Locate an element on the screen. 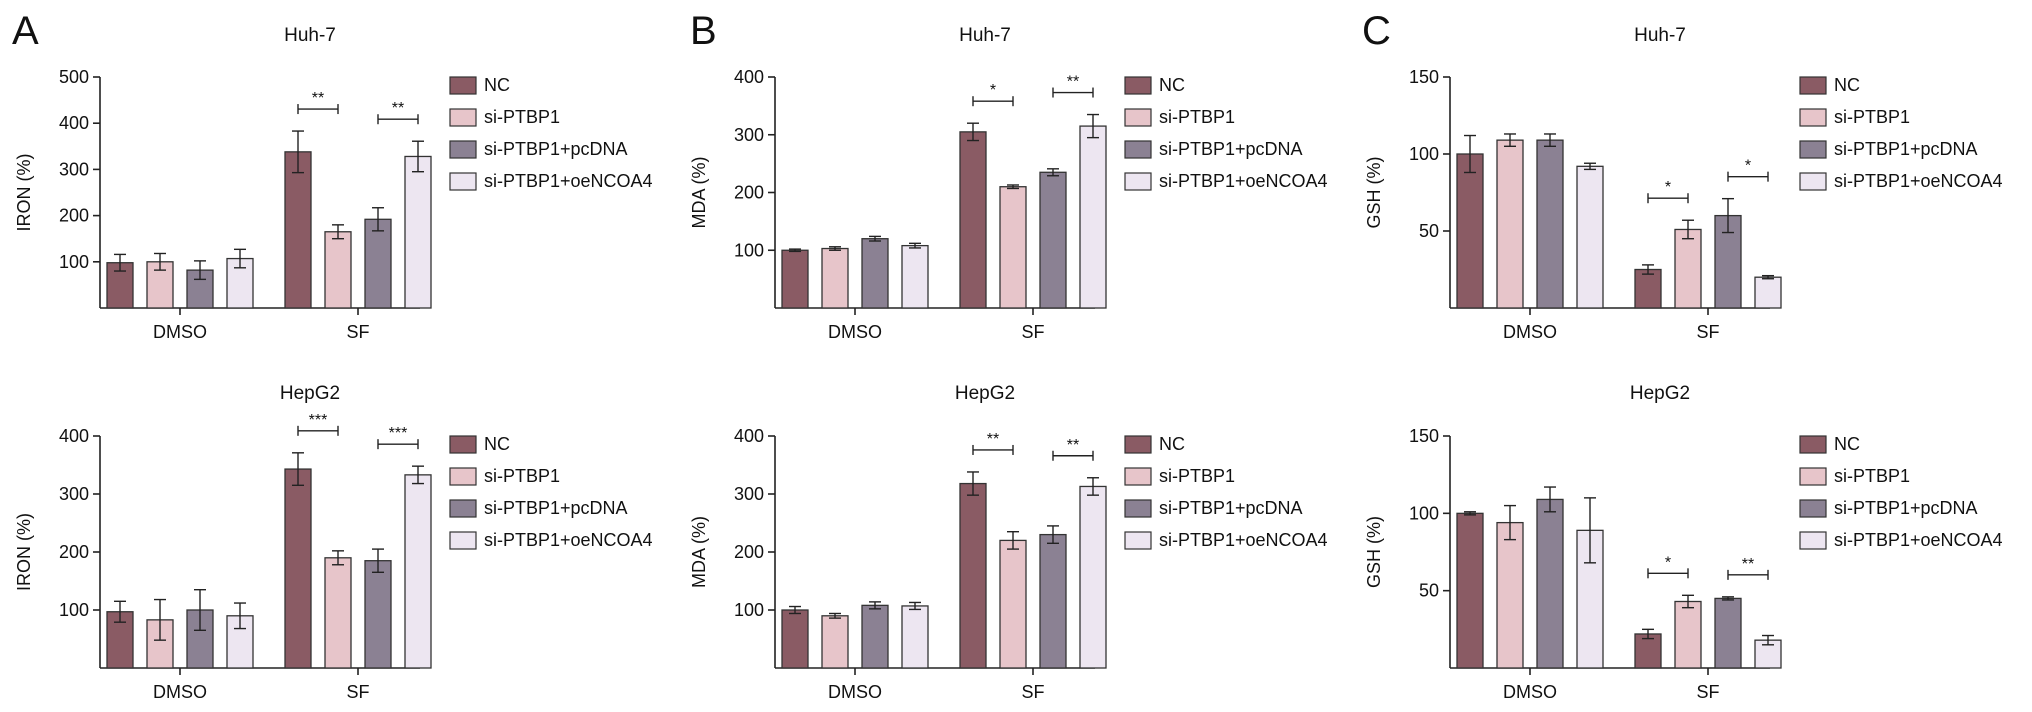  panel-letter-b: B is located at coordinates (703, 31).